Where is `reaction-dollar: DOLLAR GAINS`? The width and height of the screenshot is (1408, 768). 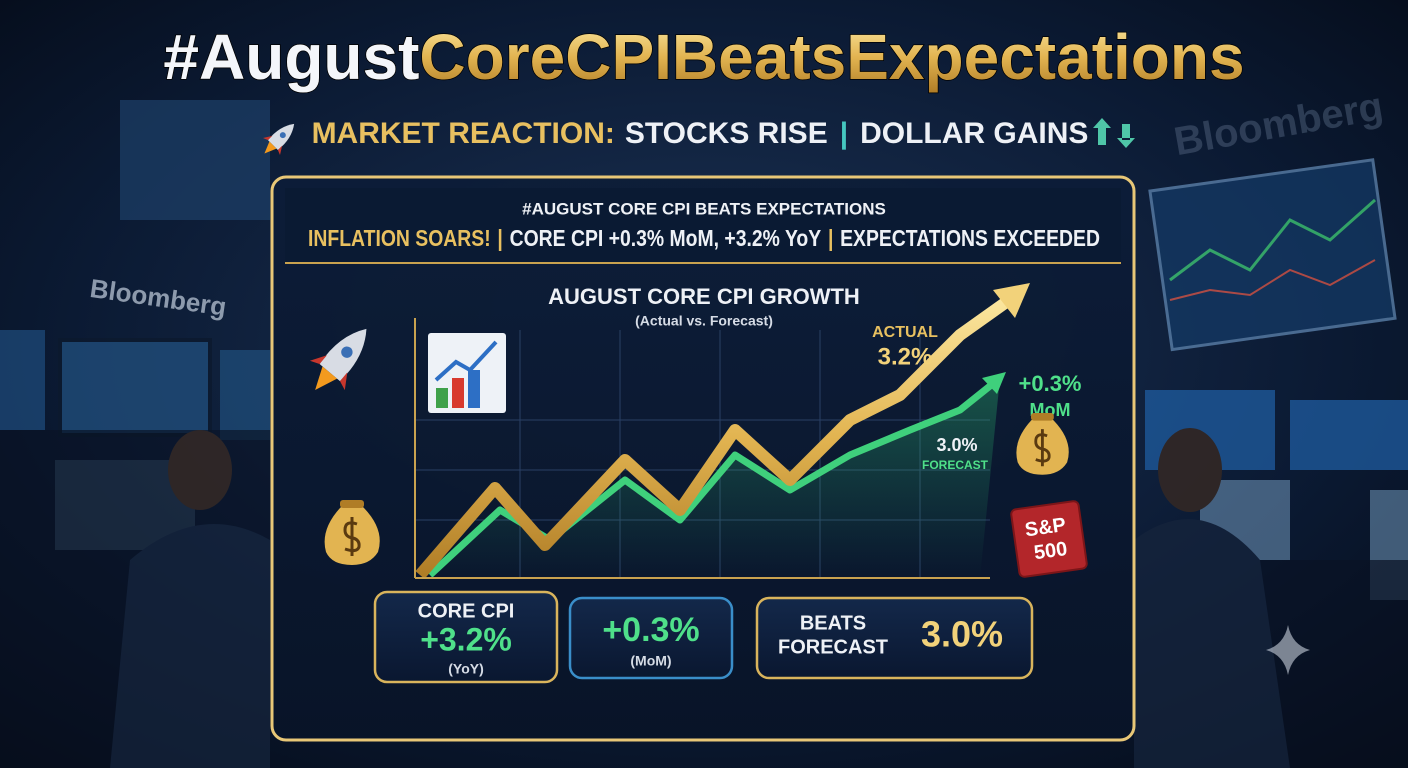
reaction-dollar: DOLLAR GAINS is located at coordinates (974, 133).